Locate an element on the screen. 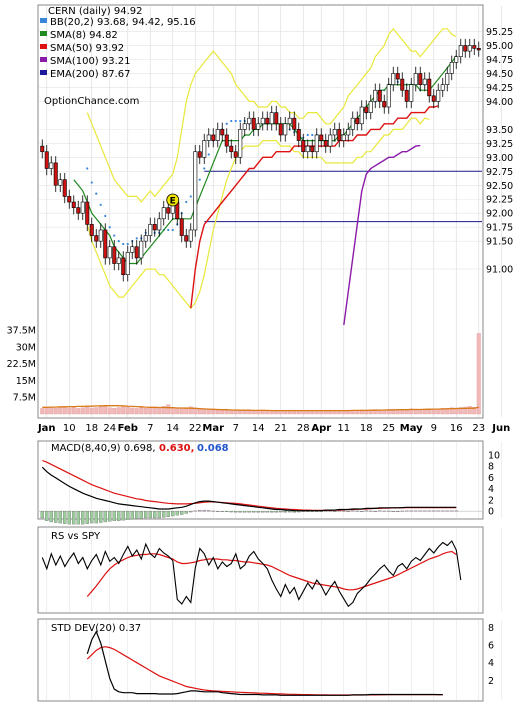 The height and width of the screenshot is (706, 526). macd-y-tick-label: 0 is located at coordinates (491, 512).